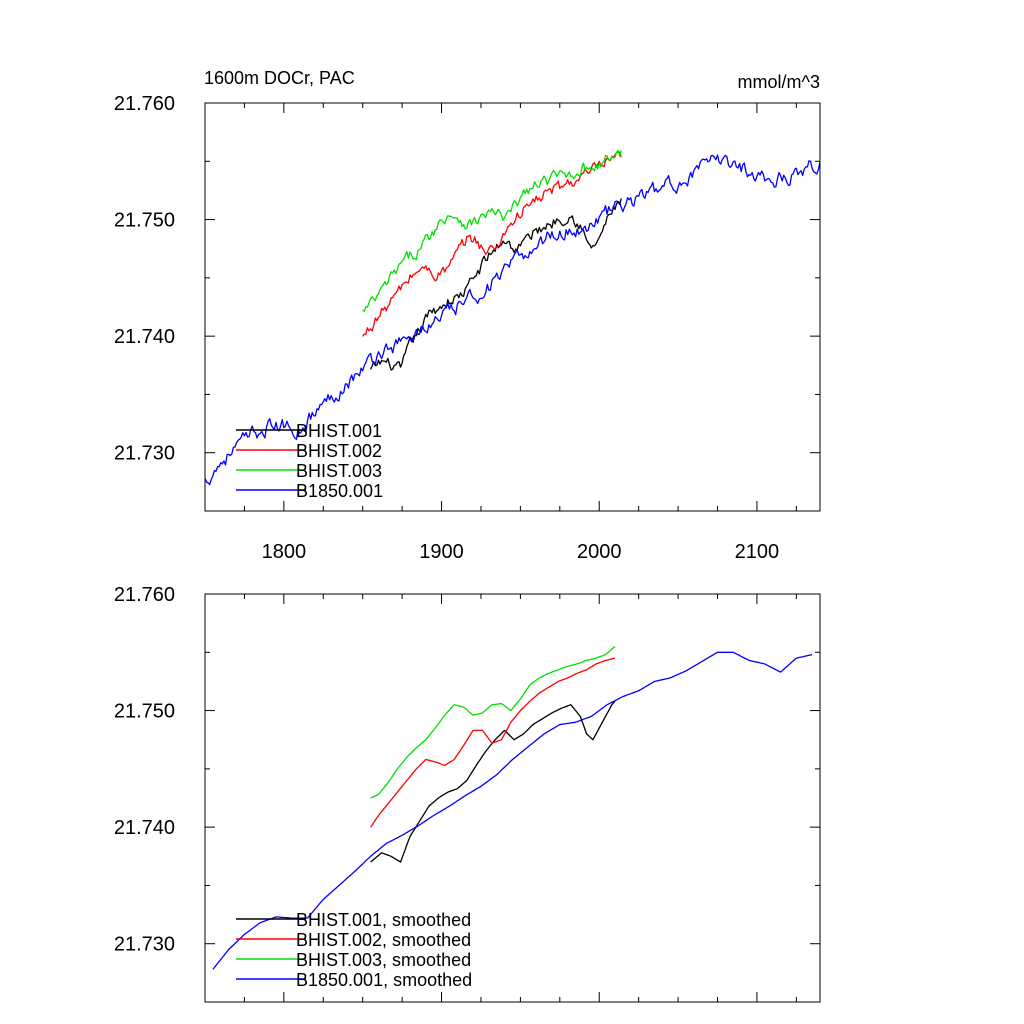 This screenshot has width=1024, height=1024. I want to click on chart-title: 1600m DOCr, PAC, so click(279, 78).